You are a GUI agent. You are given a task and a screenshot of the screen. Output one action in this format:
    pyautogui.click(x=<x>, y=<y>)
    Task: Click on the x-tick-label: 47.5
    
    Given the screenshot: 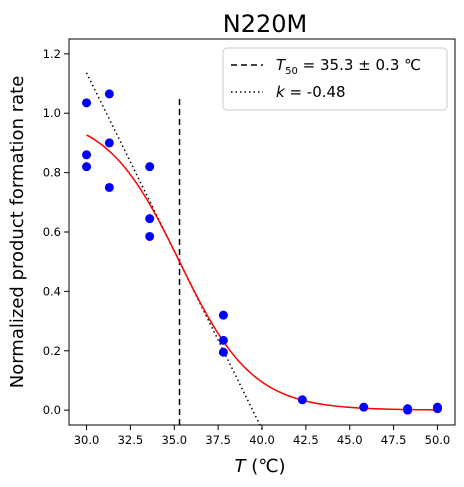 What is the action you would take?
    pyautogui.click(x=394, y=440)
    